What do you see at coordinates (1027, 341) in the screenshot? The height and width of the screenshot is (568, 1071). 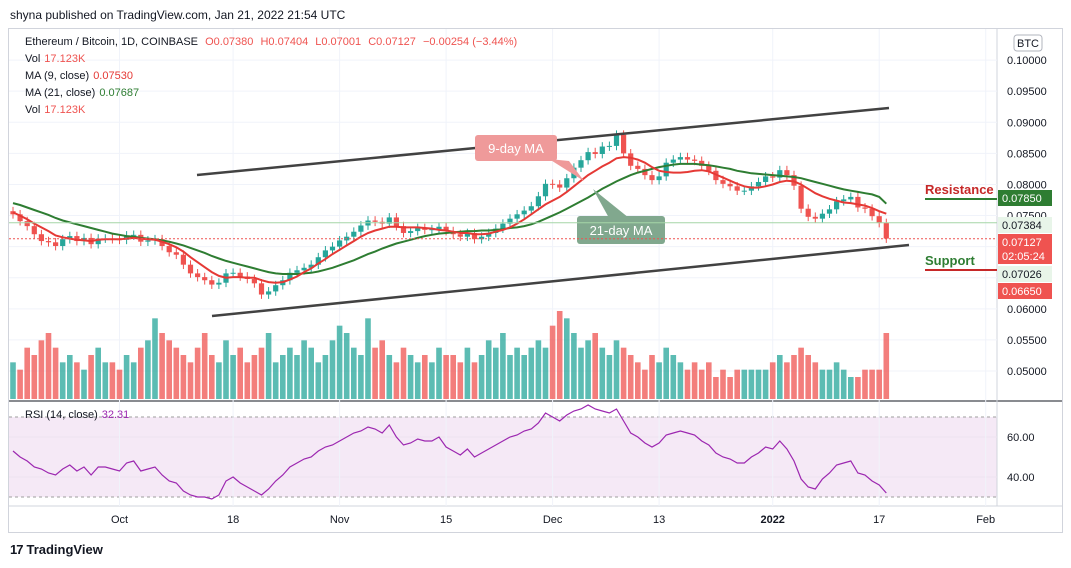 I see `price-tick-label: 0.05500` at bounding box center [1027, 341].